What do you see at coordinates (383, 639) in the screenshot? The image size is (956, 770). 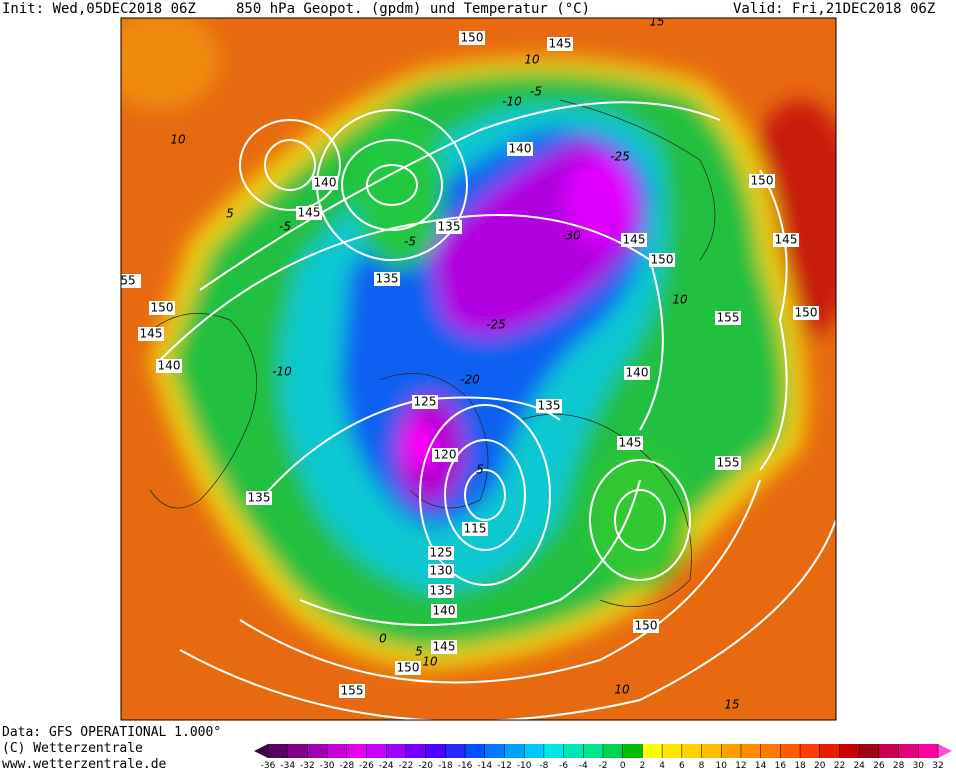 I see `temperature-label: 0` at bounding box center [383, 639].